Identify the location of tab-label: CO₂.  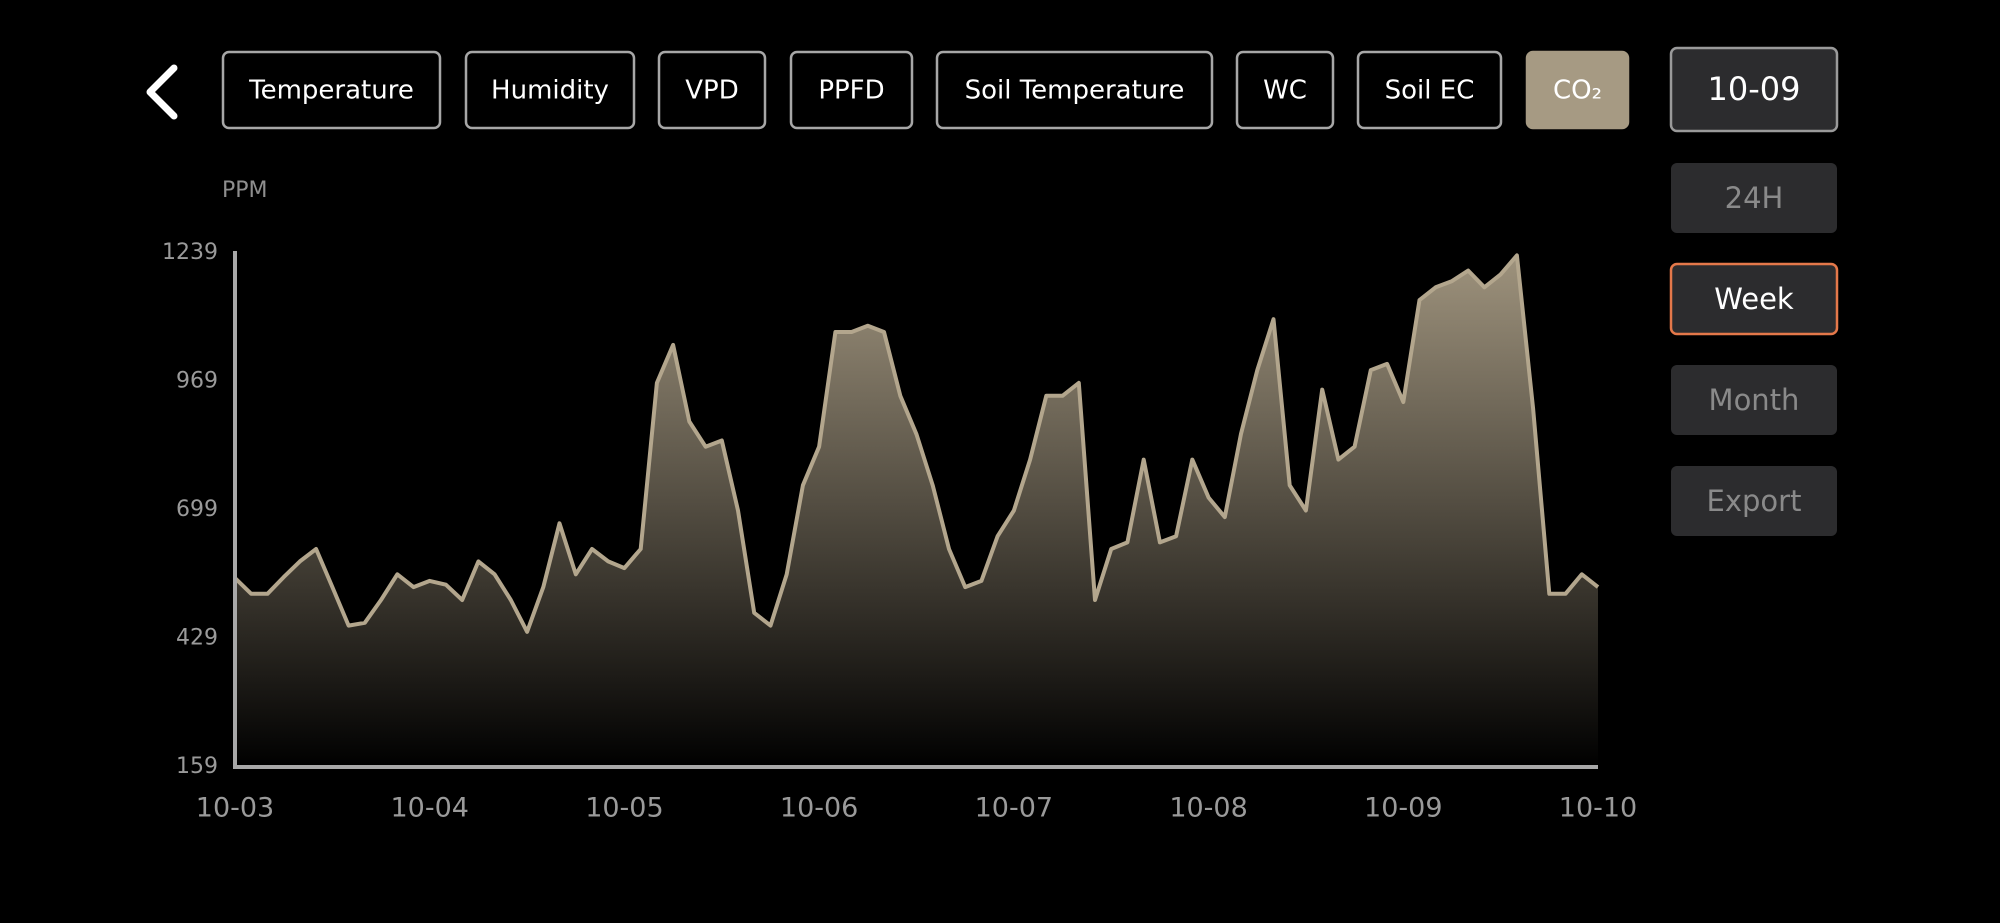
(1577, 91).